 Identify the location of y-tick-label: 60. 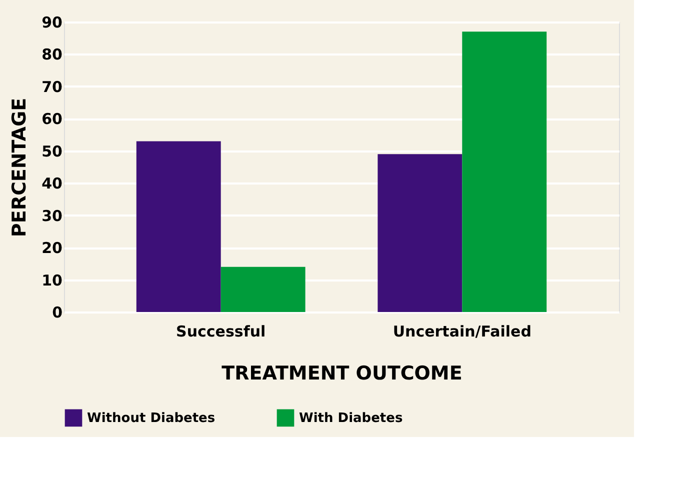
(52, 119).